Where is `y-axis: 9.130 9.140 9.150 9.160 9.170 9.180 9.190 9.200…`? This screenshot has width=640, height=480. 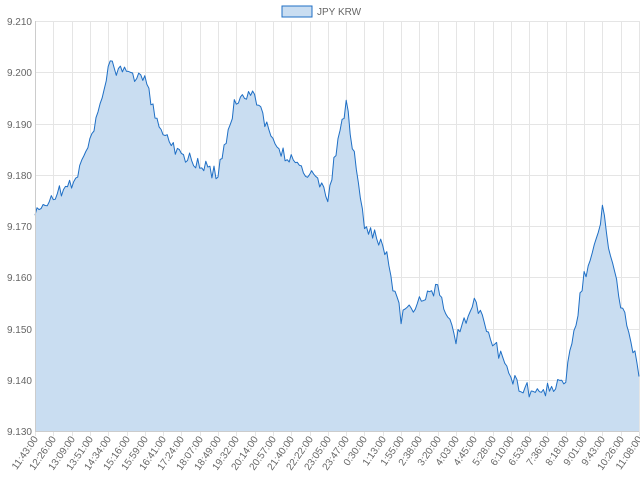 y-axis: 9.130 9.140 9.150 9.160 9.170 9.180 9.190 9.200… is located at coordinates (21, 227).